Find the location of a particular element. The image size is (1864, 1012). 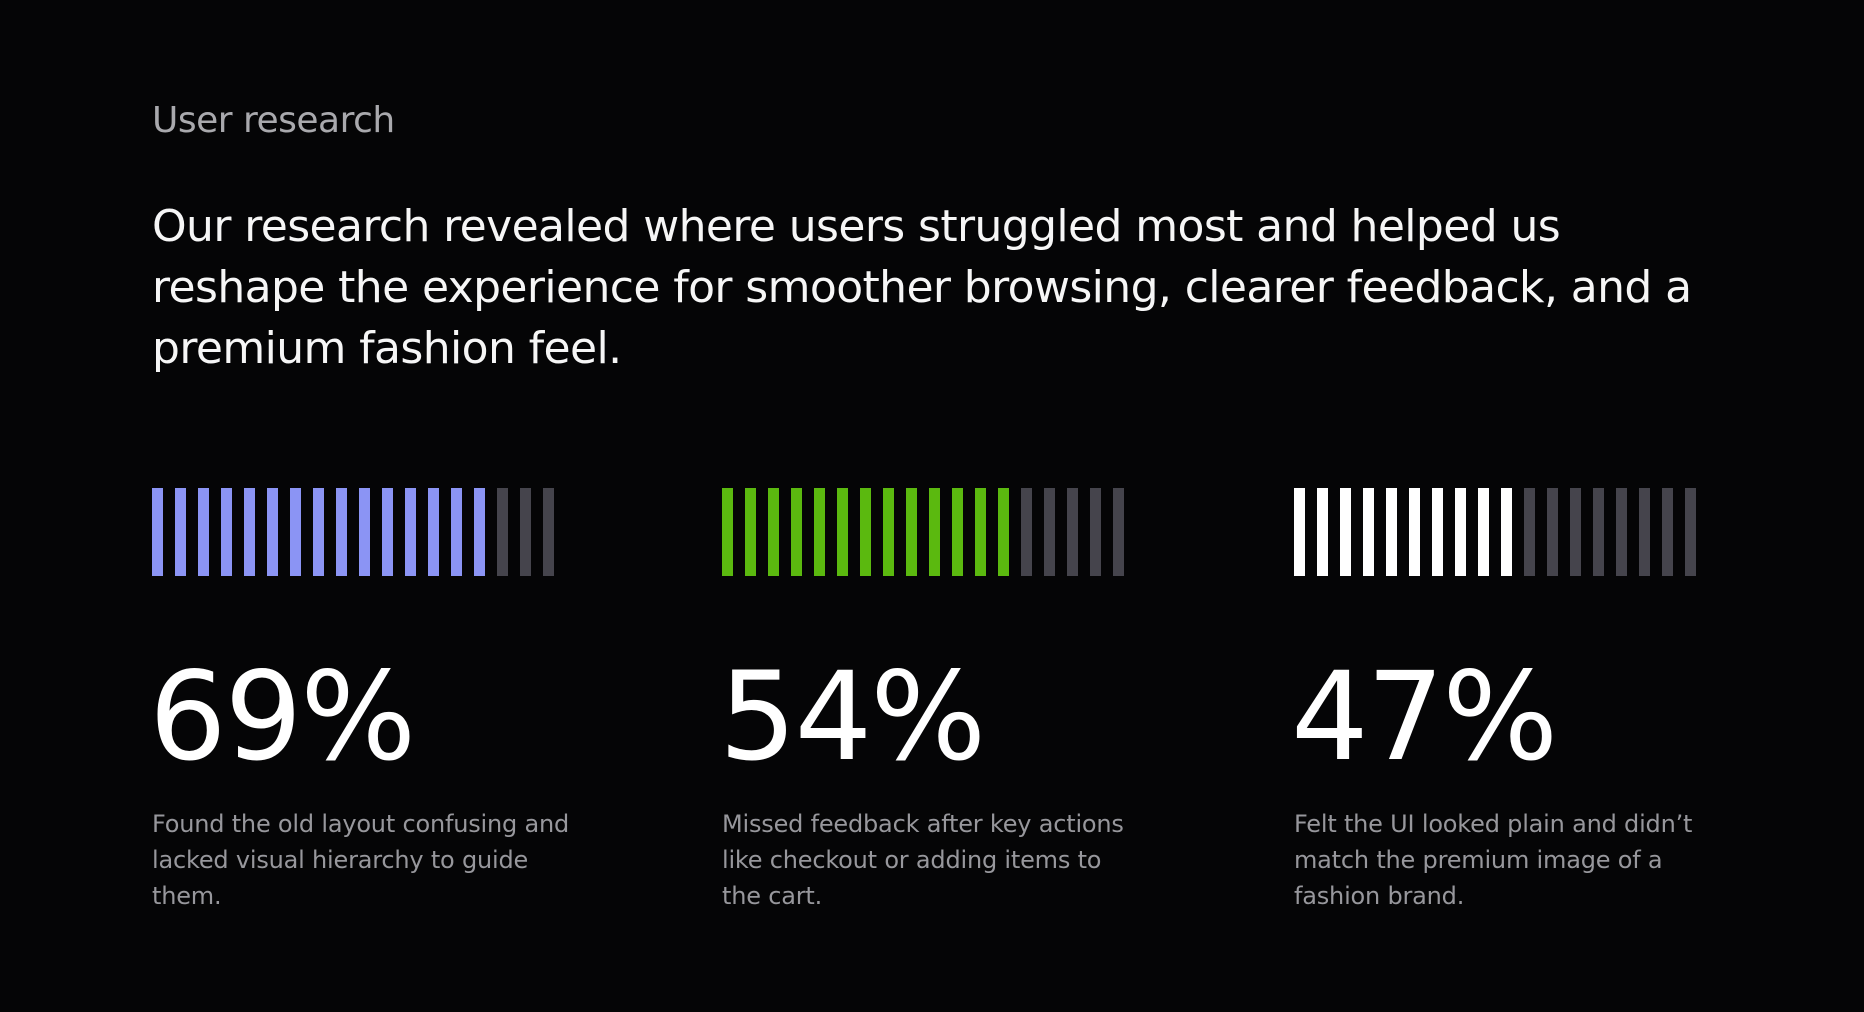

stat-value-3: 47% is located at coordinates (1424, 717).